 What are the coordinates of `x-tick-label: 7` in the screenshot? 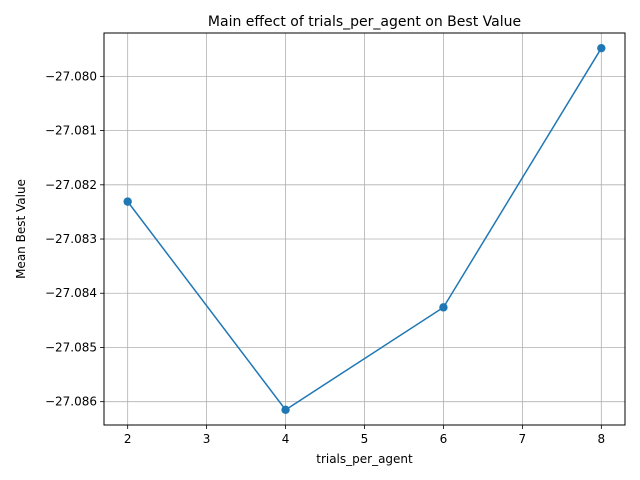 It's located at (523, 439).